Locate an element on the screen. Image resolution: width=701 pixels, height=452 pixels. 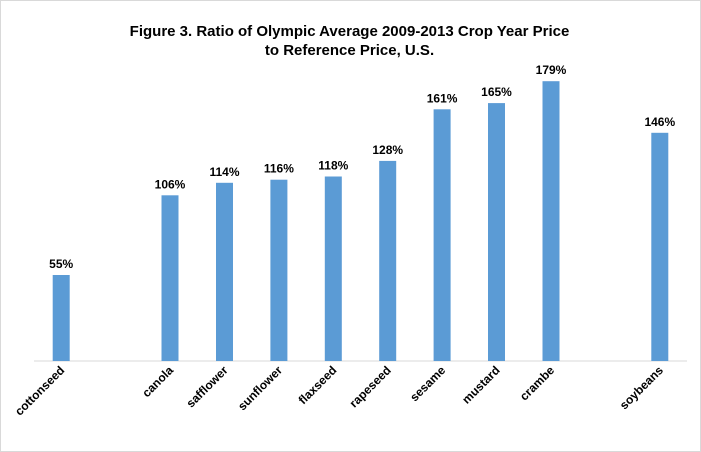
data-label-cottonseed: 55% is located at coordinates (61, 264).